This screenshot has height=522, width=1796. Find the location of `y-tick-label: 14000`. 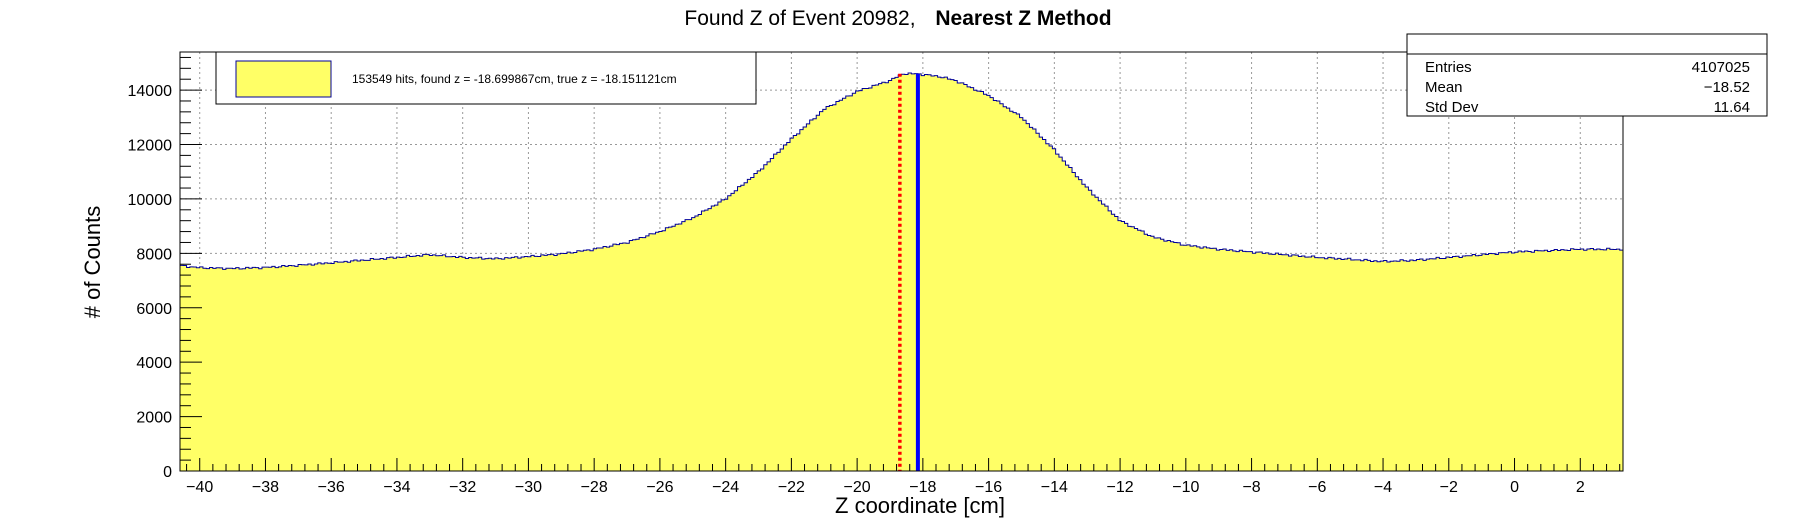

y-tick-label: 14000 is located at coordinates (150, 91).